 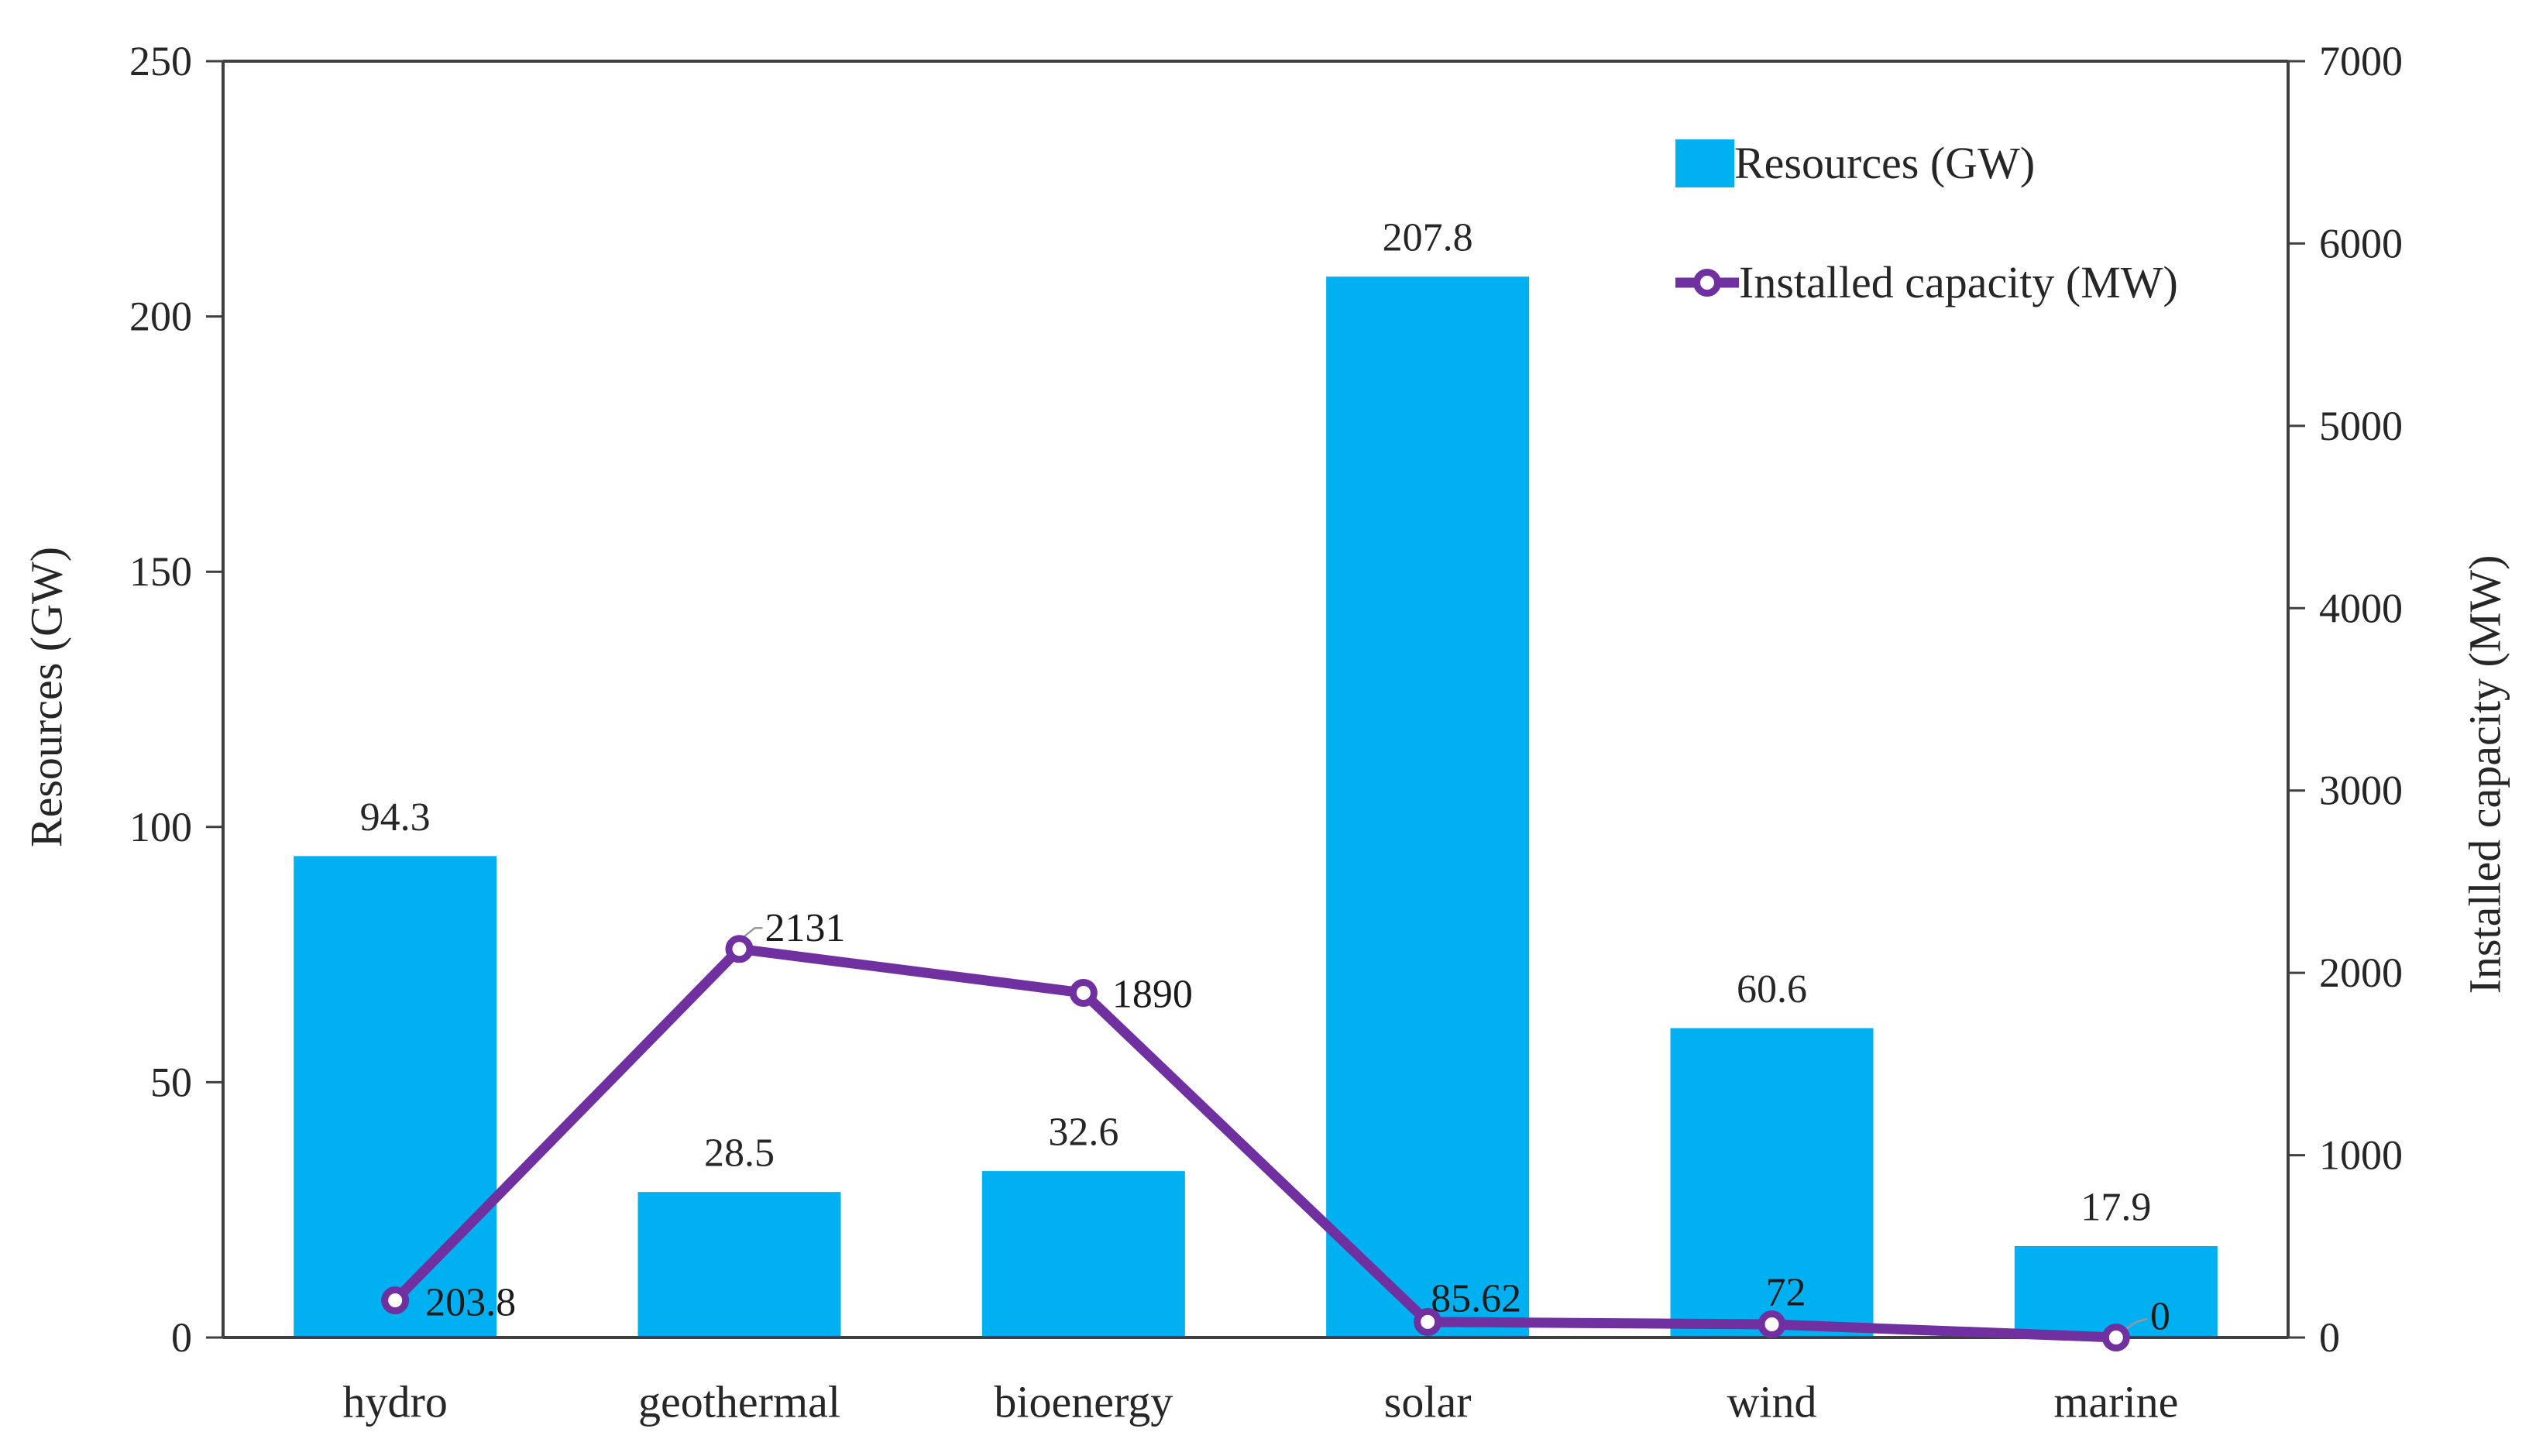 What do you see at coordinates (181, 1337) in the screenshot?
I see `left-axis-tick-label: 0` at bounding box center [181, 1337].